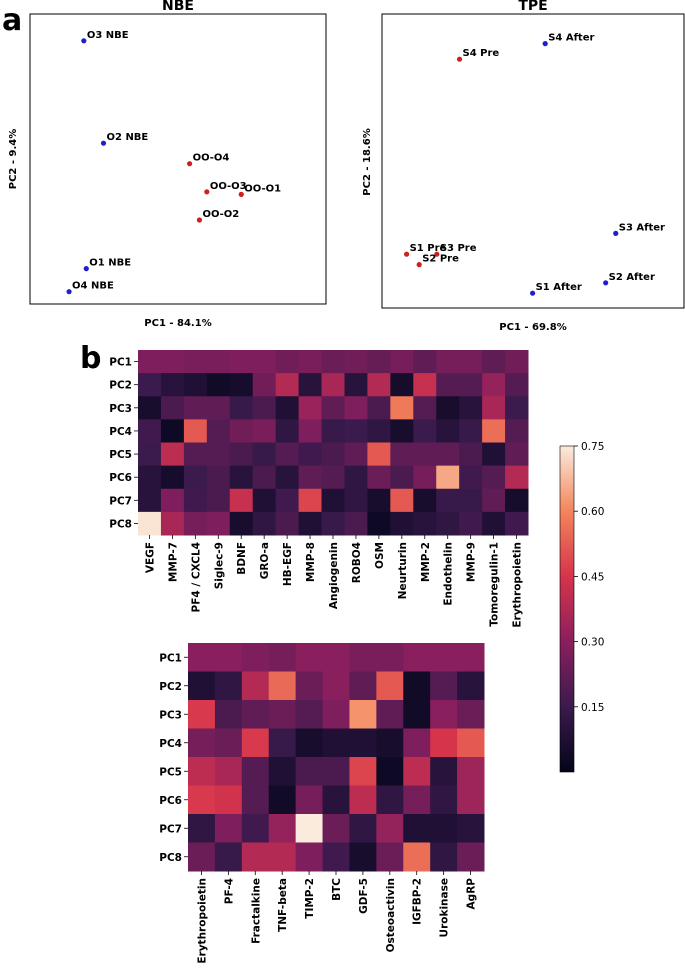  I want to click on point-label: OO-O2, so click(220, 214).